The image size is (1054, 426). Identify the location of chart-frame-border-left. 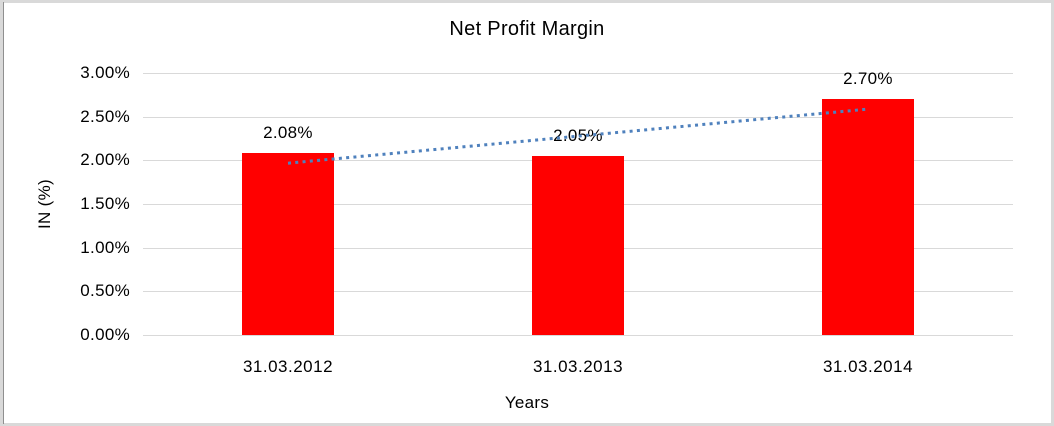
(3, 213).